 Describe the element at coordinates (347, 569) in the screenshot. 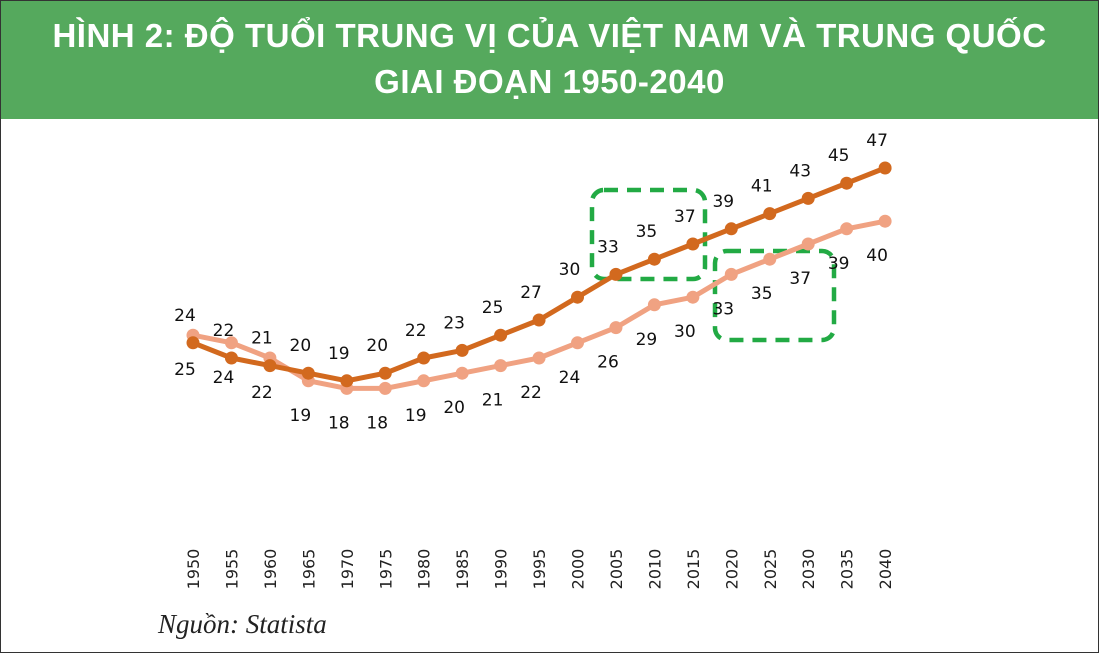

I see `x-tick-label: 1970` at that location.